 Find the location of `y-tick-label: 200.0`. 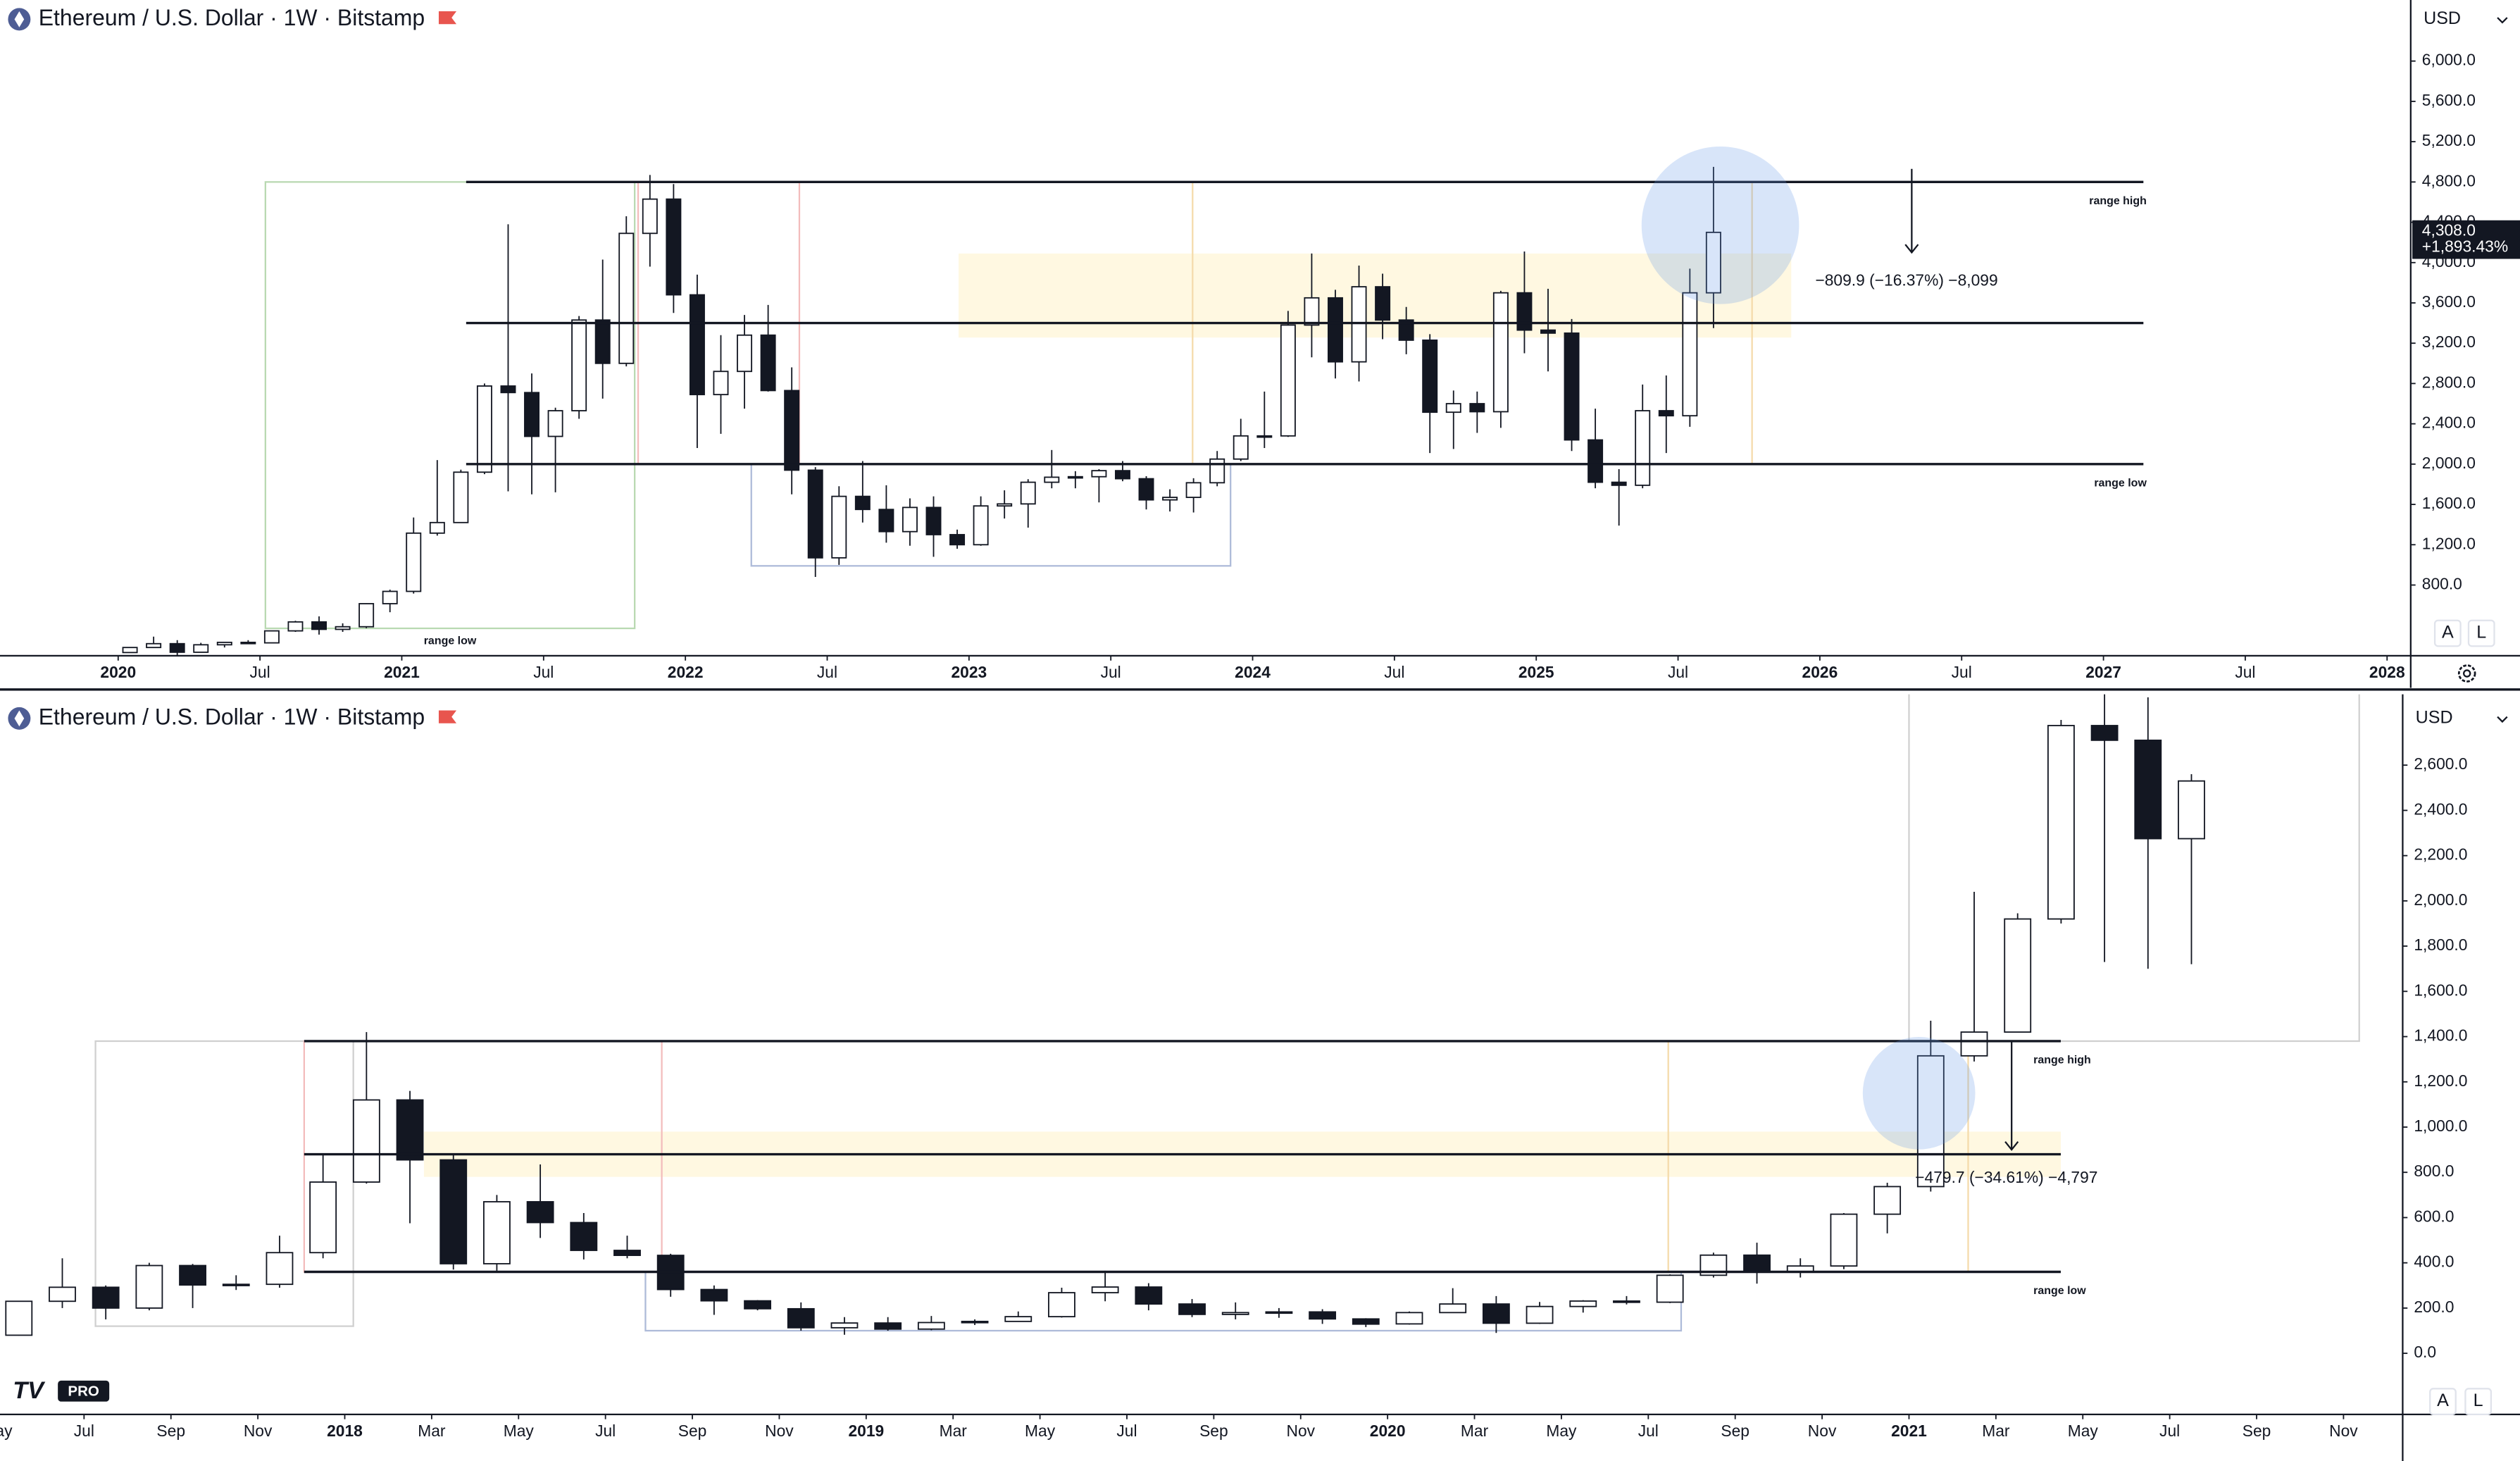

y-tick-label: 200.0 is located at coordinates (2434, 1307).